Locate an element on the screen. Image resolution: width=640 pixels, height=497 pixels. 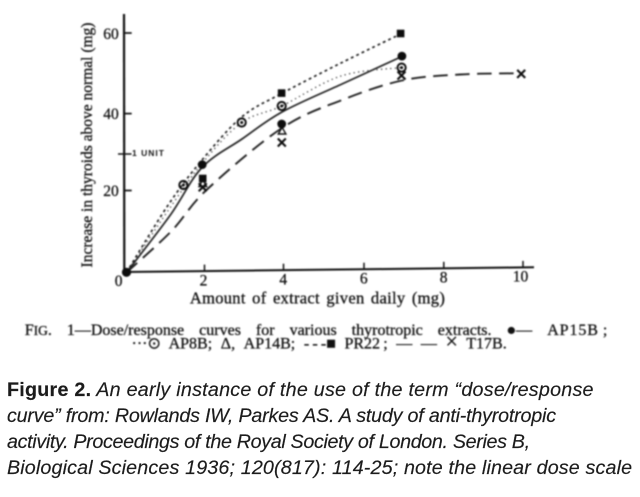
svg-text: 40 is located at coordinates (111, 114).